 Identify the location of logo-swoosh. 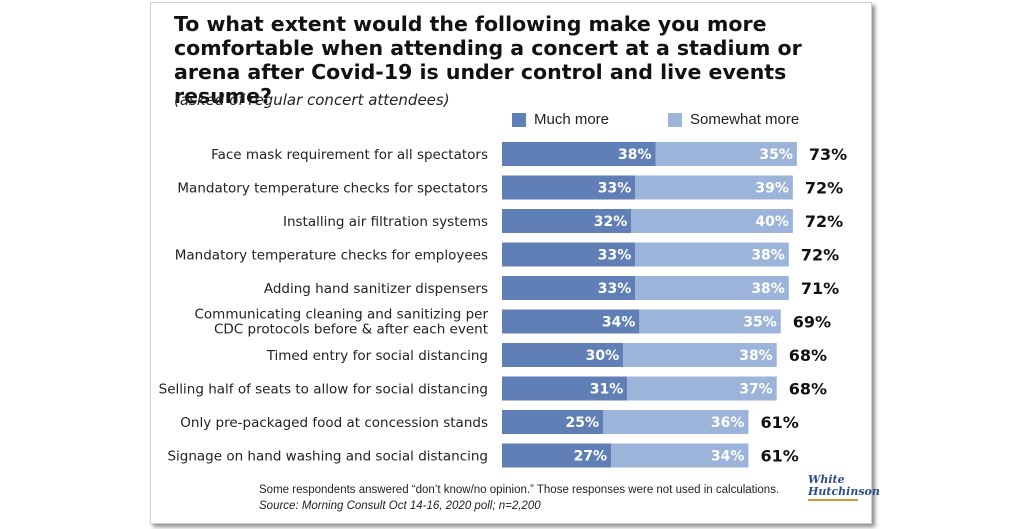
(833, 503).